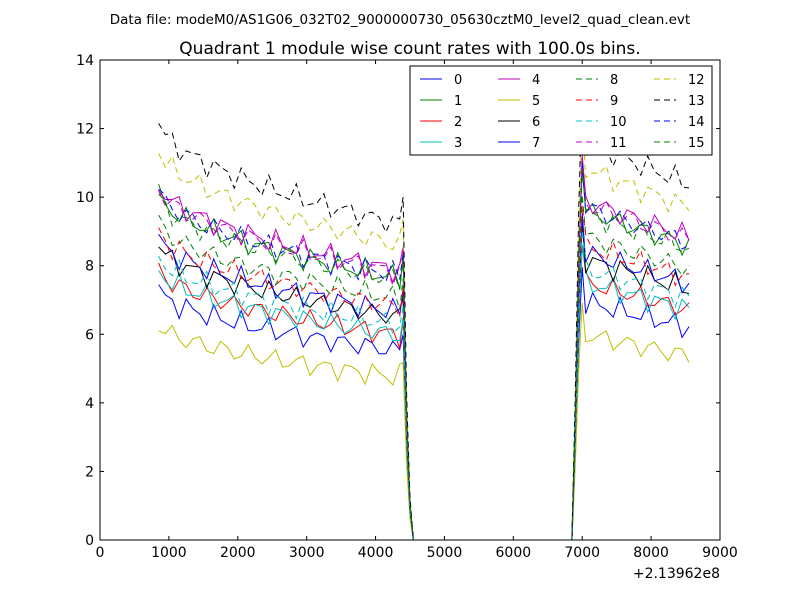  Describe the element at coordinates (536, 80) in the screenshot. I see `legend-label-4: 4` at that location.